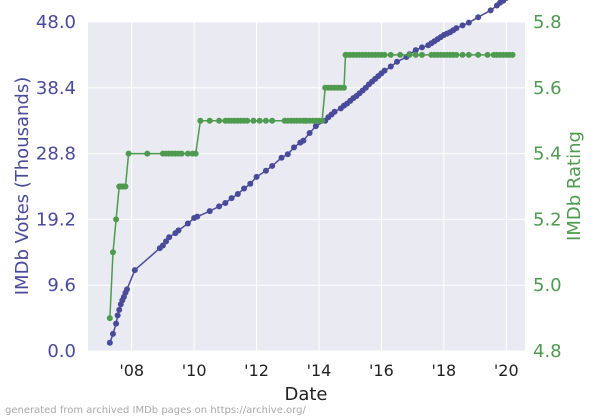  Describe the element at coordinates (547, 285) in the screenshot. I see `right-tick-label: 5.0` at that location.